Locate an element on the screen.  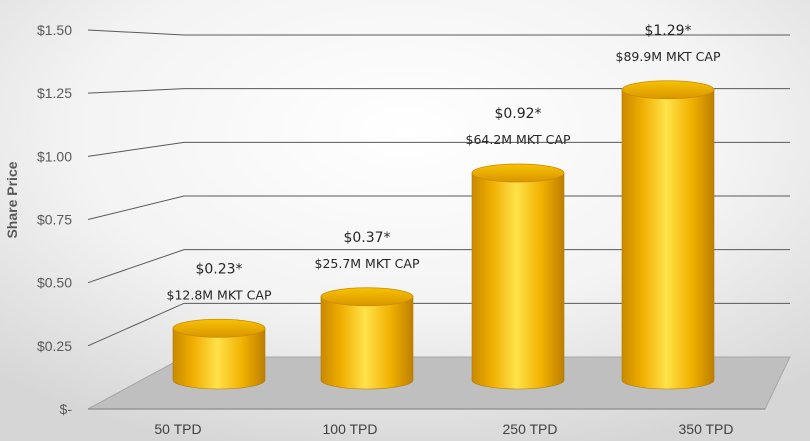
y-tick-label: $1.25 is located at coordinates (54, 93).